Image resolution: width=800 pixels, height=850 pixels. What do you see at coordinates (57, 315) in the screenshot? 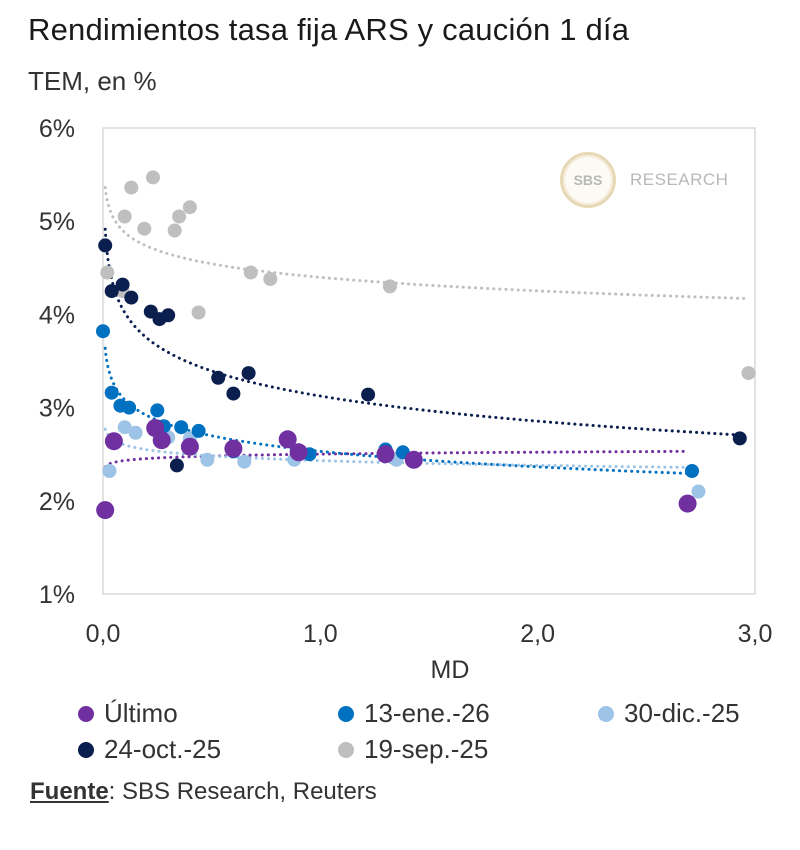
I see `y-tick-label: 4%` at bounding box center [57, 315].